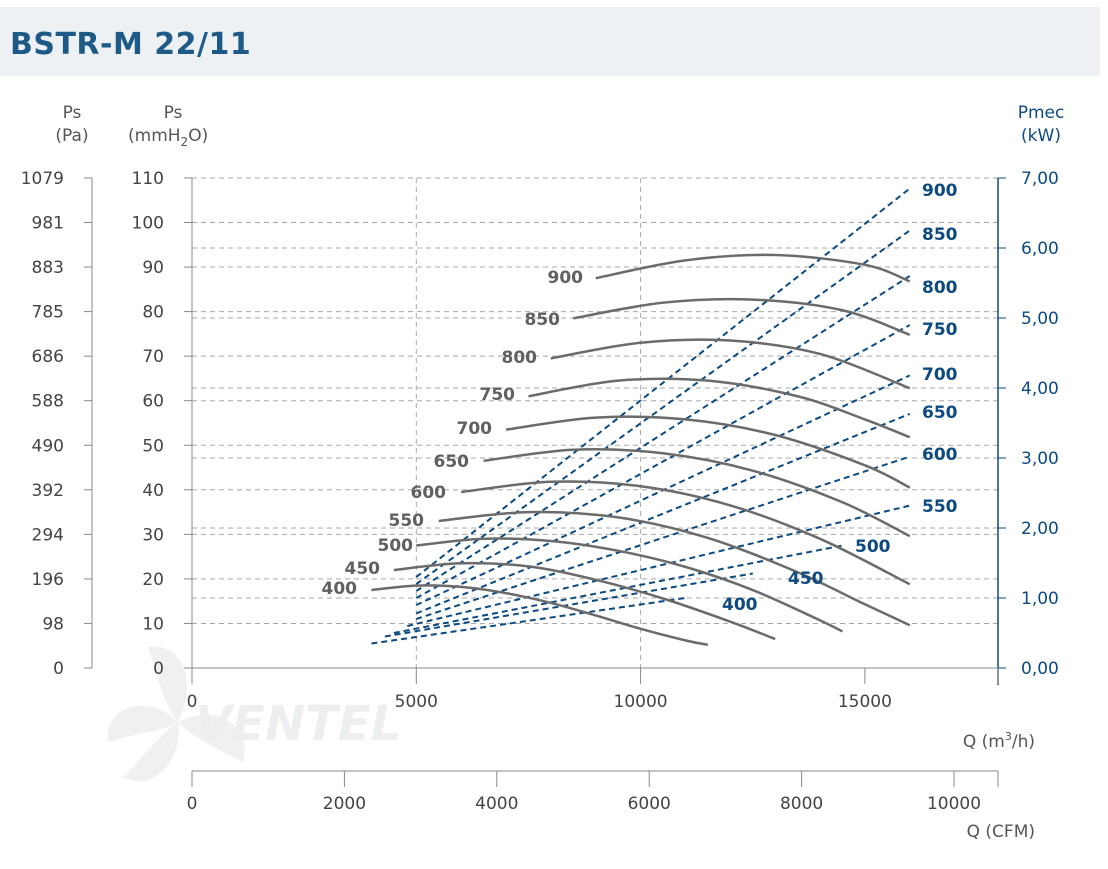 Image resolution: width=1108 pixels, height=869 pixels. What do you see at coordinates (429, 493) in the screenshot?
I see `pressure-label-600: 600` at bounding box center [429, 493].